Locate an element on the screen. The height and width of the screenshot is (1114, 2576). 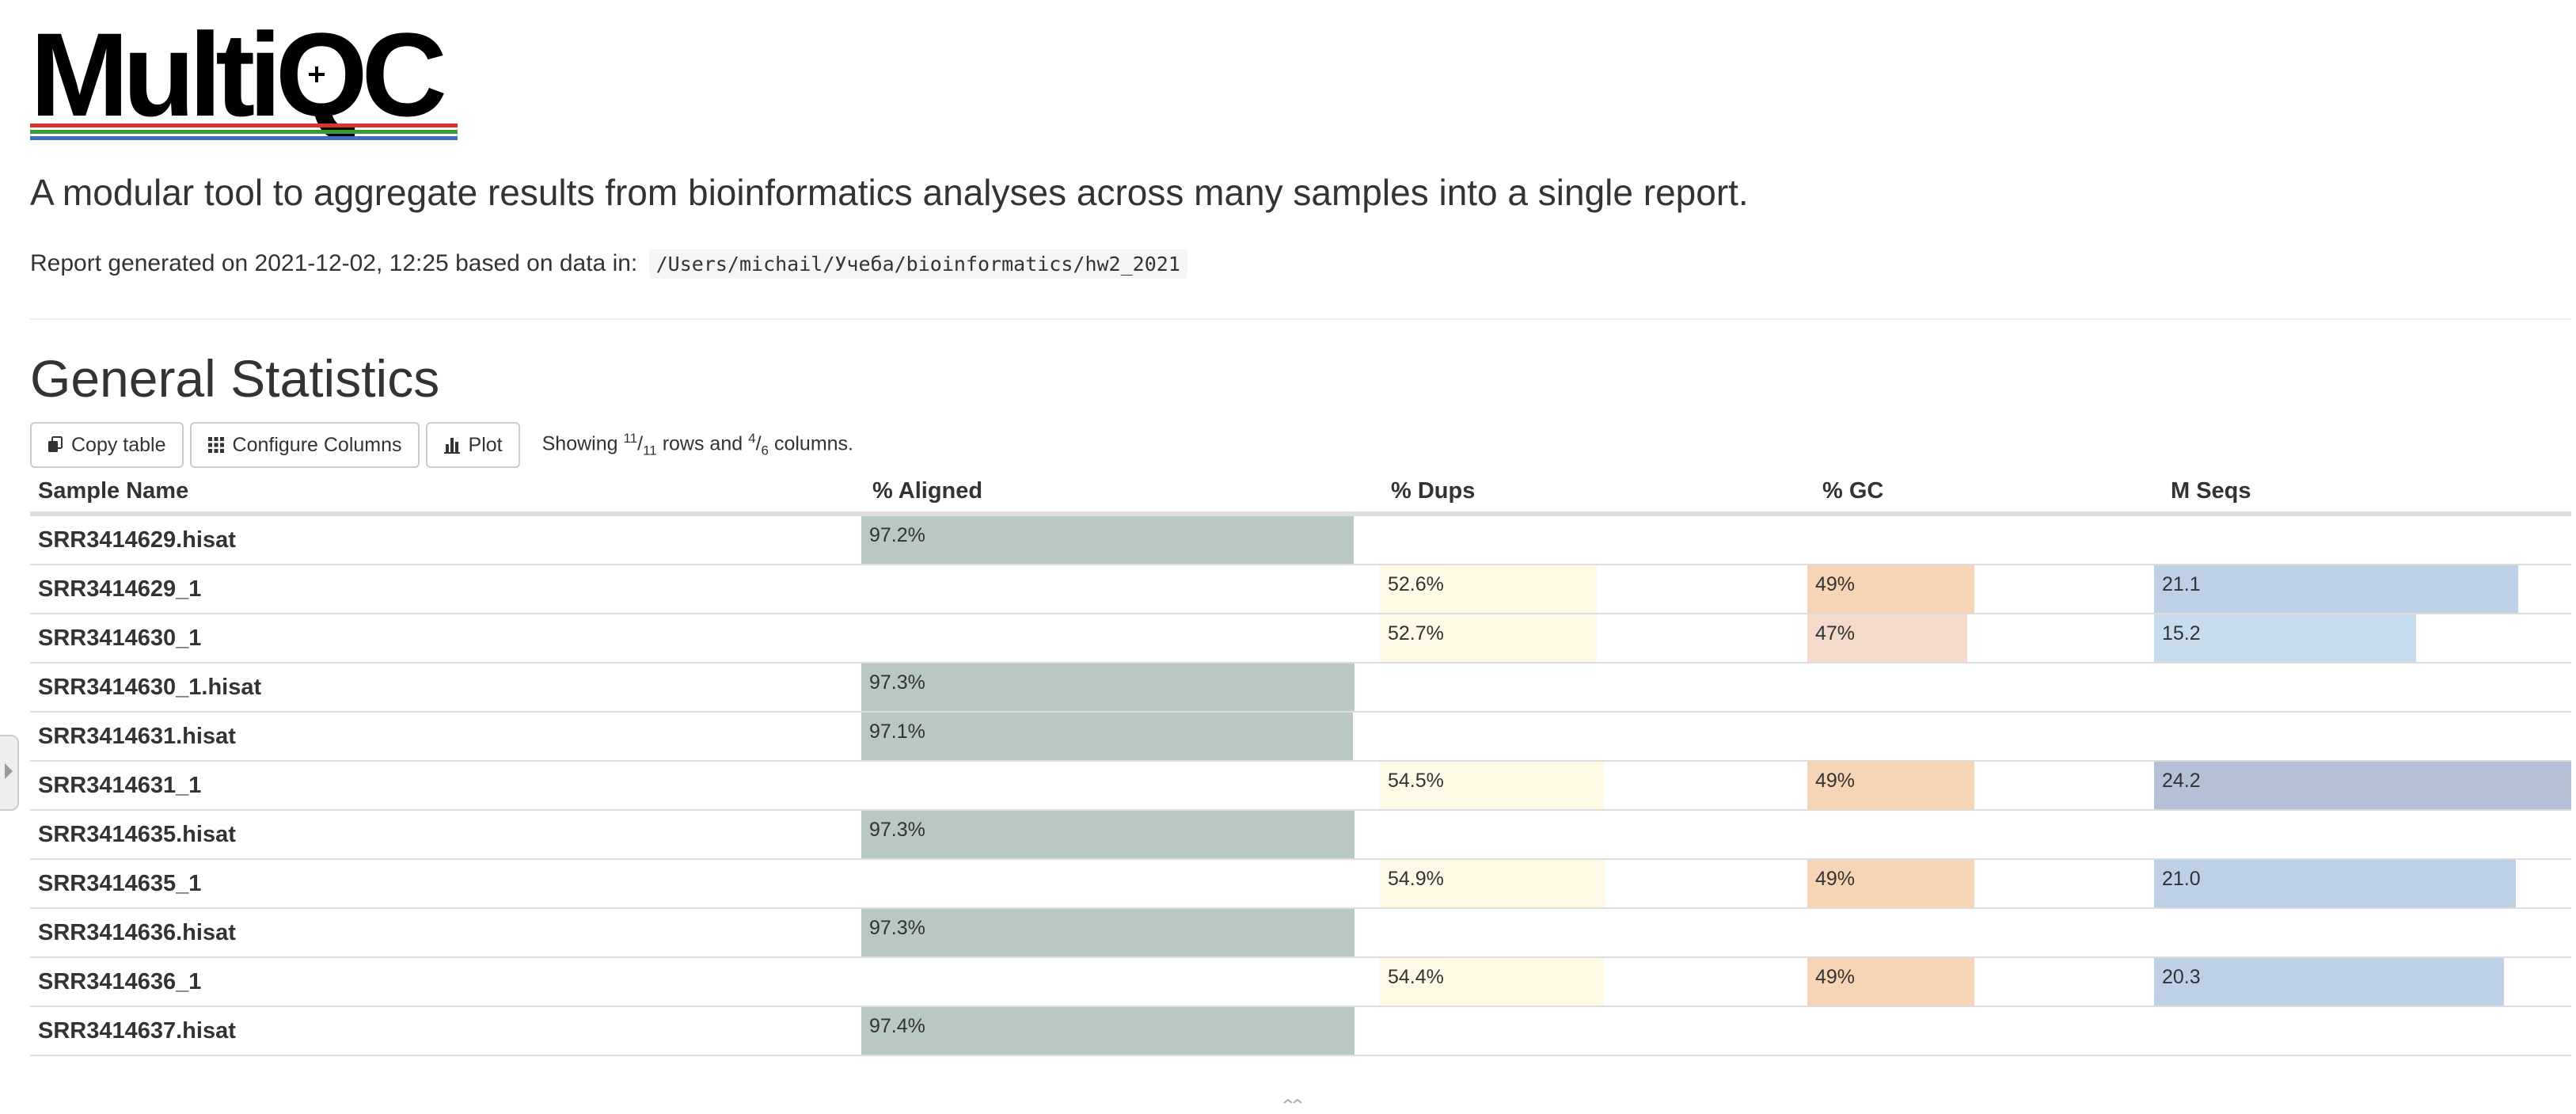
copy-icon is located at coordinates (55, 445).